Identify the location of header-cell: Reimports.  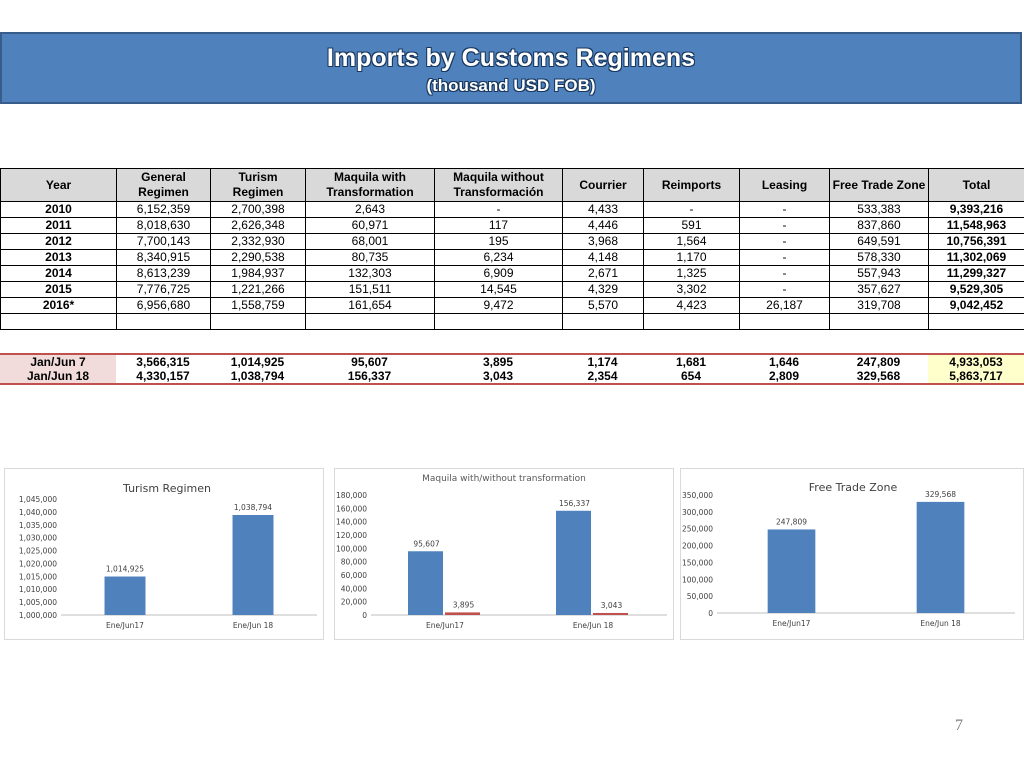
(691, 185).